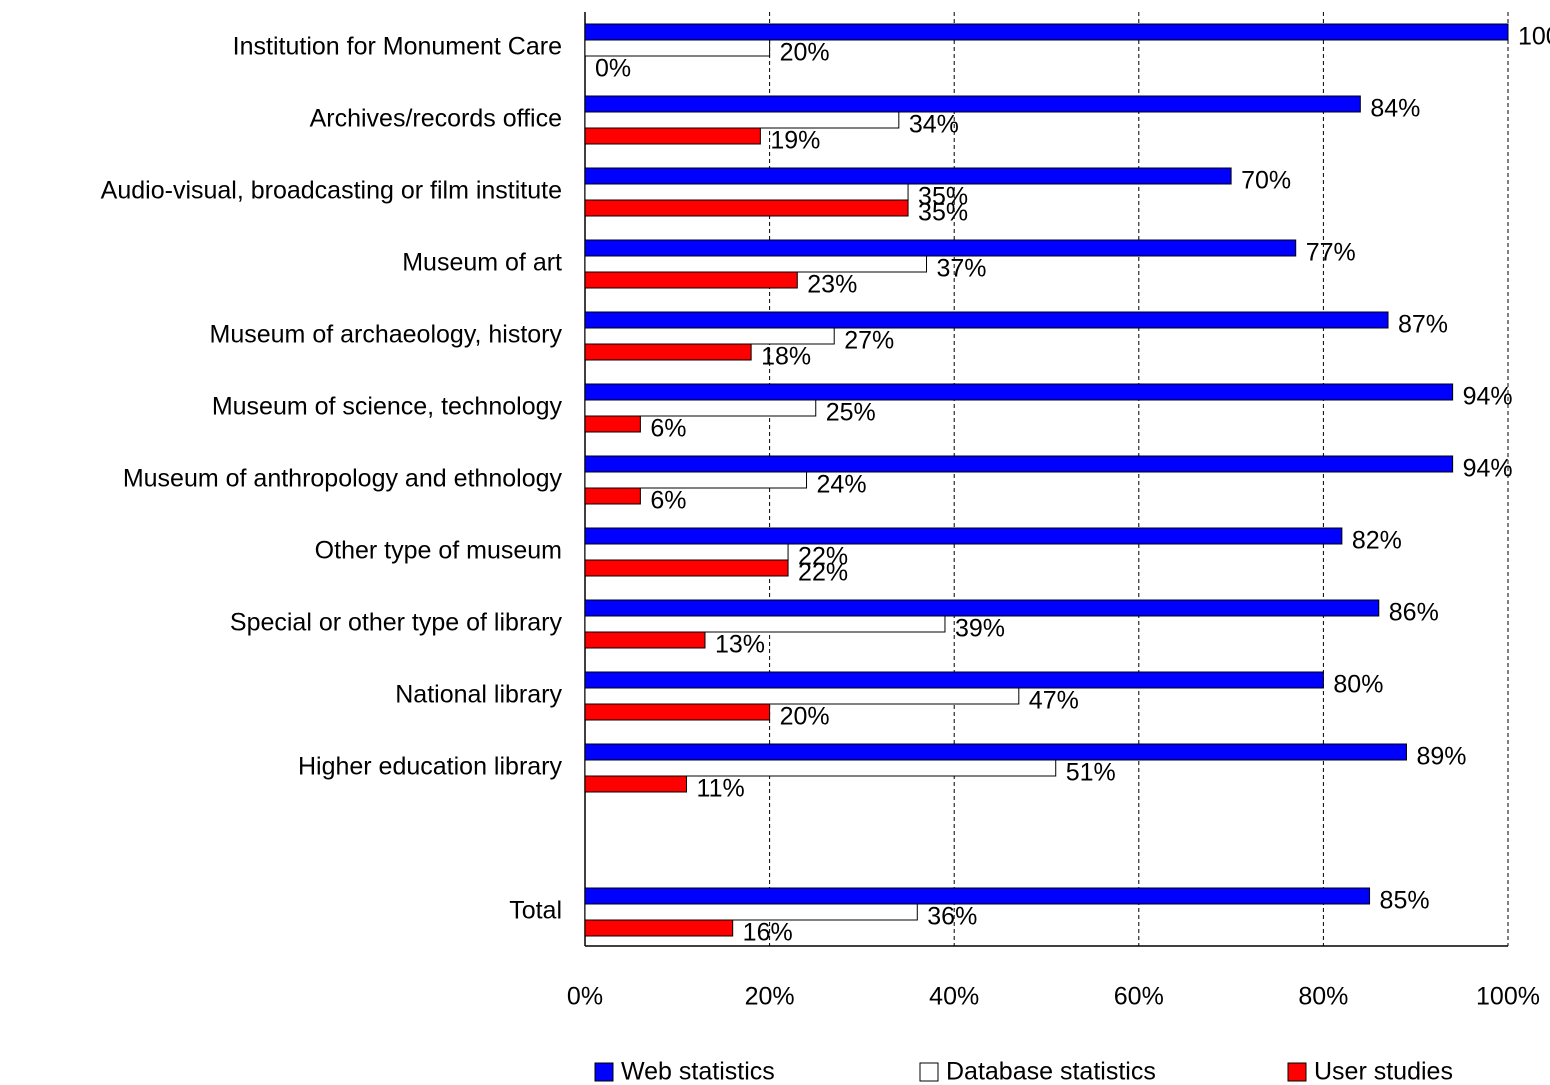 The image size is (1550, 1085). Describe the element at coordinates (721, 789) in the screenshot. I see `value-label: 11%` at that location.